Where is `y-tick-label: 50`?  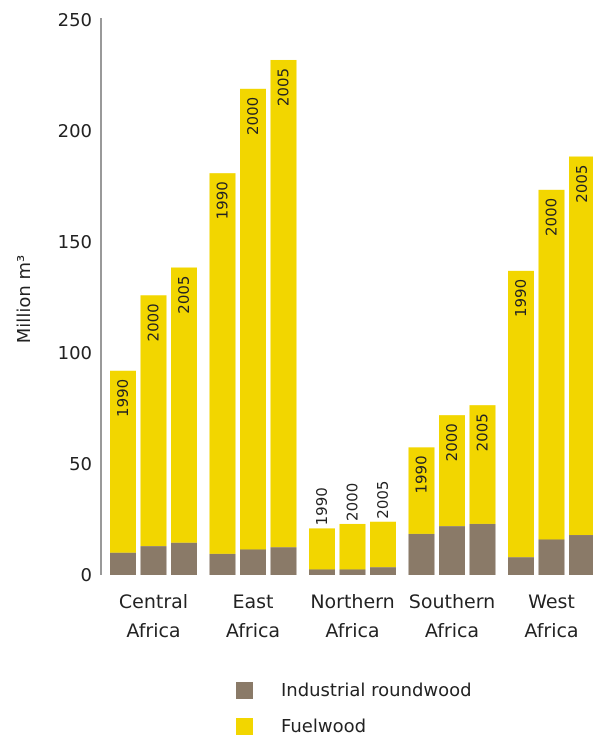
y-tick-label: 50 is located at coordinates (80, 464).